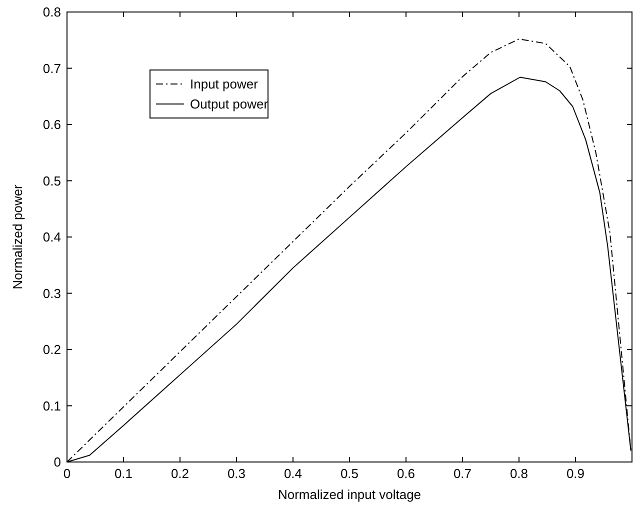 The image size is (633, 510). What do you see at coordinates (51, 124) in the screenshot?
I see `y-tick-label: 0.6` at bounding box center [51, 124].